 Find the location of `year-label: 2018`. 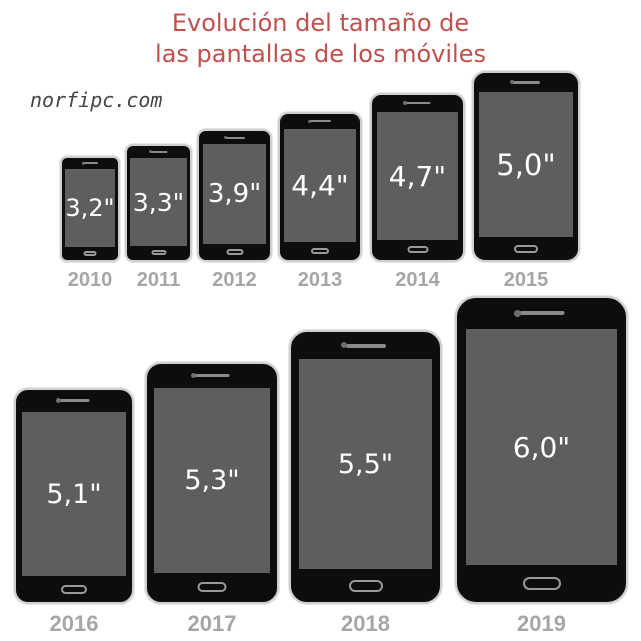

year-label: 2018 is located at coordinates (365, 623).